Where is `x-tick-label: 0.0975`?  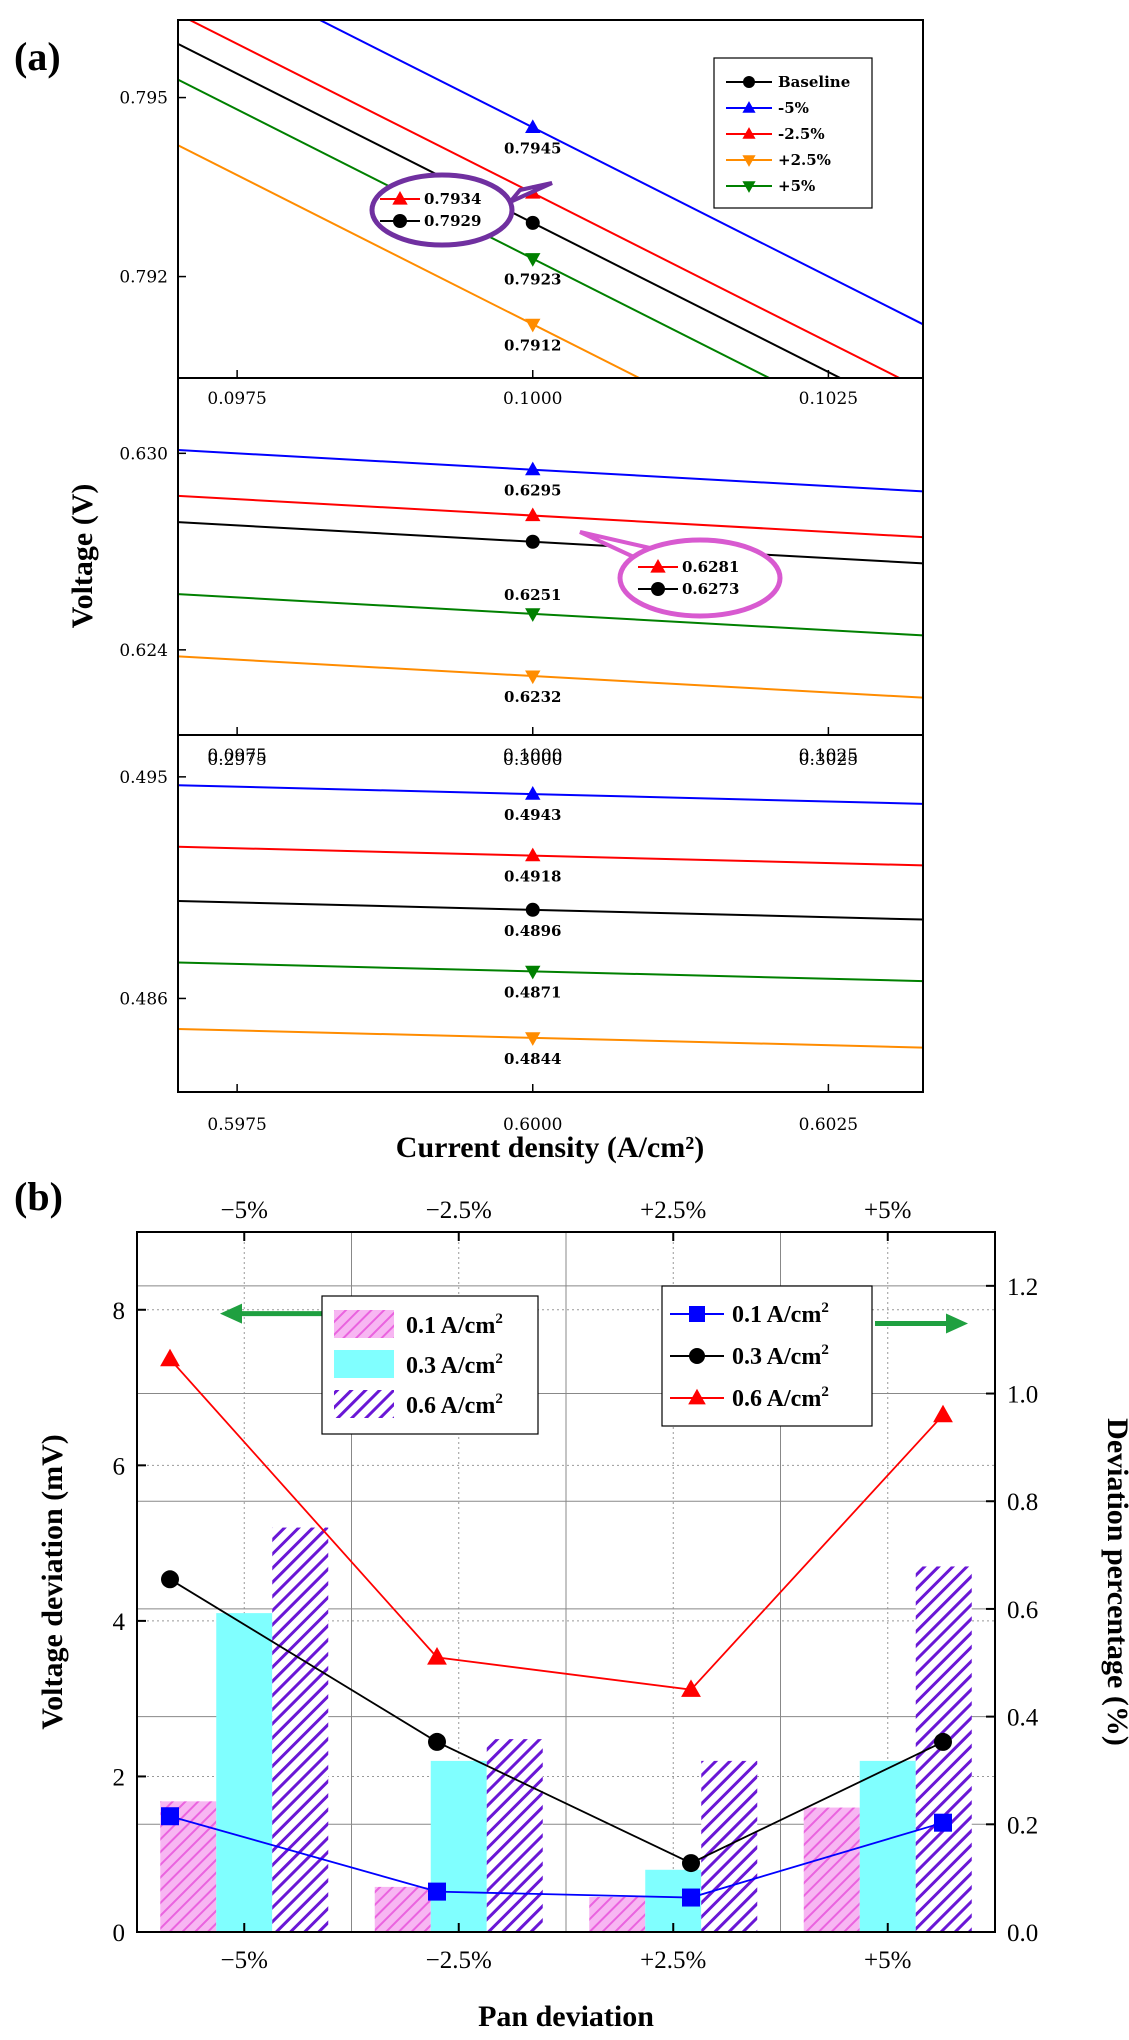 x-tick-label: 0.0975 is located at coordinates (236, 399).